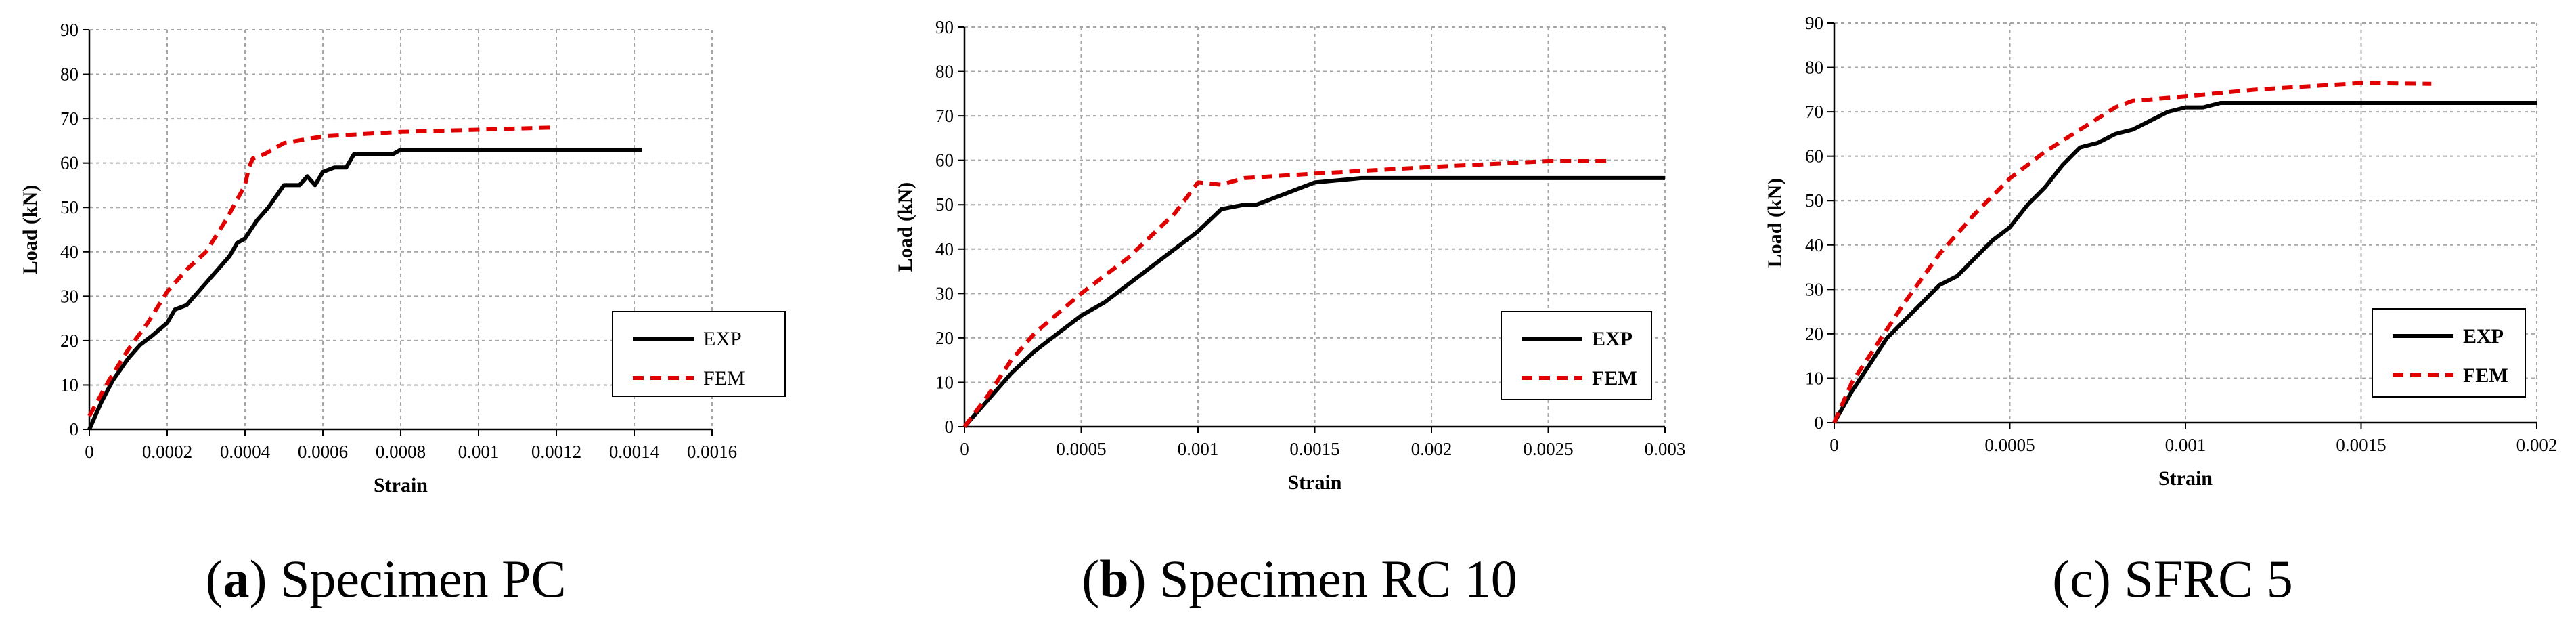  I want to click on x-tick-label: 0.0016, so click(712, 452).